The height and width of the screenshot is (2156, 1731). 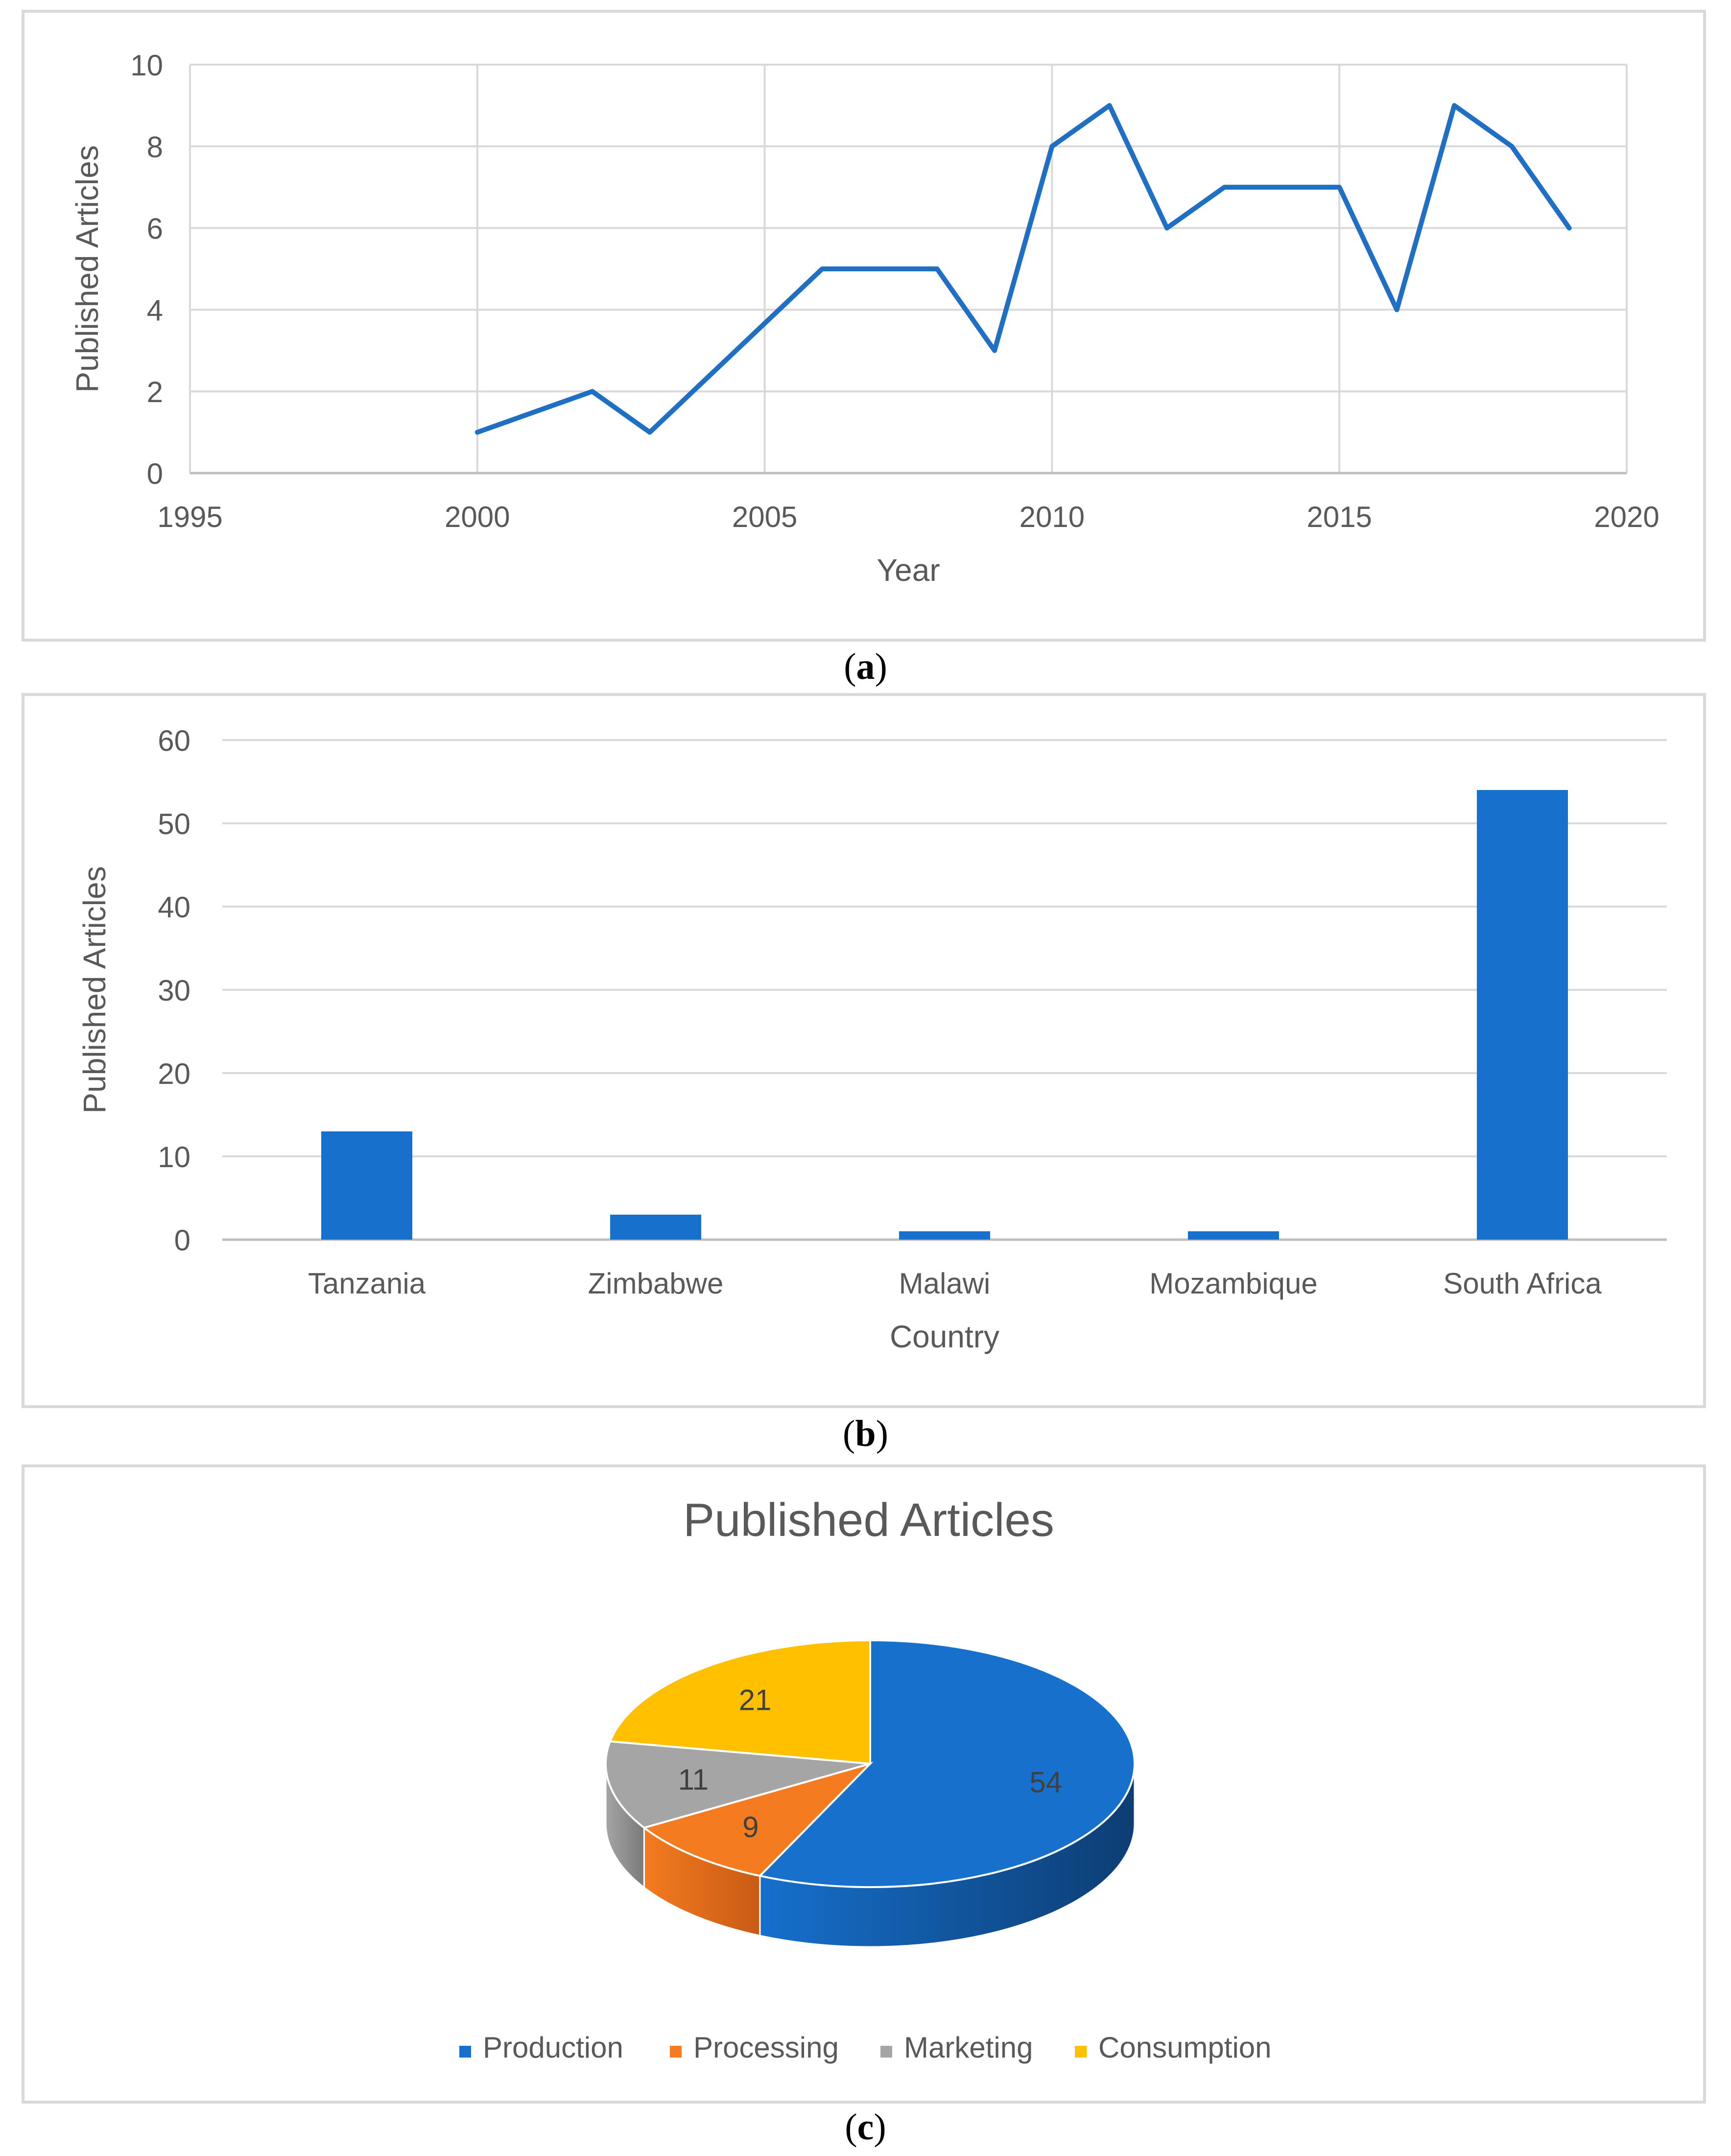 What do you see at coordinates (693, 1780) in the screenshot?
I see `data-label: 11` at bounding box center [693, 1780].